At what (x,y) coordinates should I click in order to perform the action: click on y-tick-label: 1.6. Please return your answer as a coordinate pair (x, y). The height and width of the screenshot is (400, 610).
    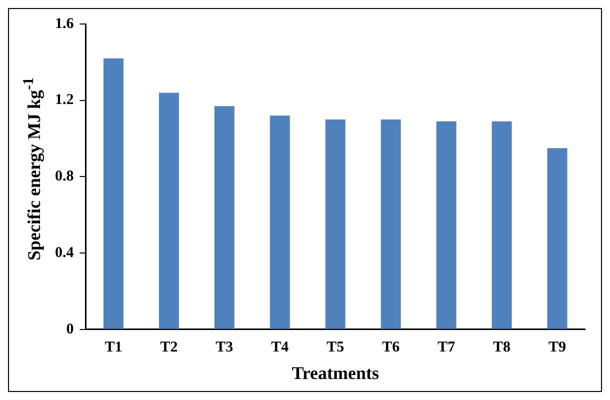
    Looking at the image, I should click on (64, 24).